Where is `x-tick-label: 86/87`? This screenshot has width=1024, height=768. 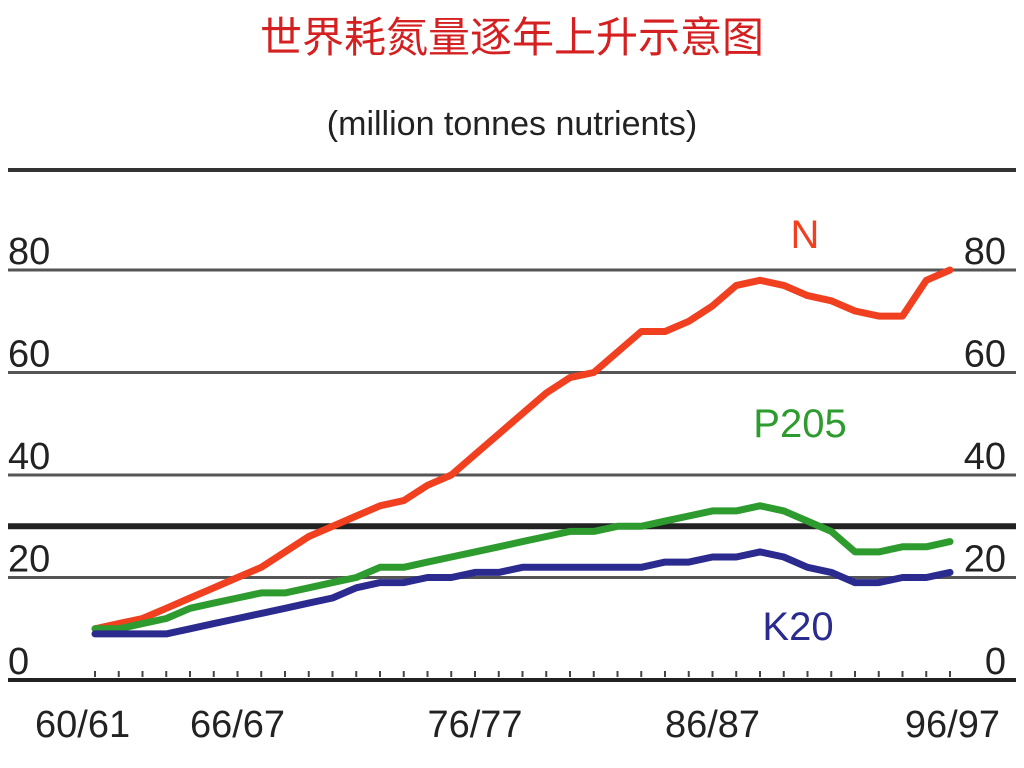
x-tick-label: 86/87 is located at coordinates (712, 725).